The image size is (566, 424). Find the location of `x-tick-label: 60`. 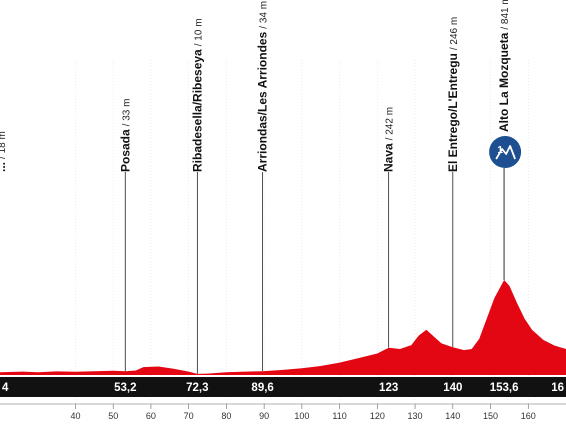

x-tick-label: 60 is located at coordinates (151, 416).